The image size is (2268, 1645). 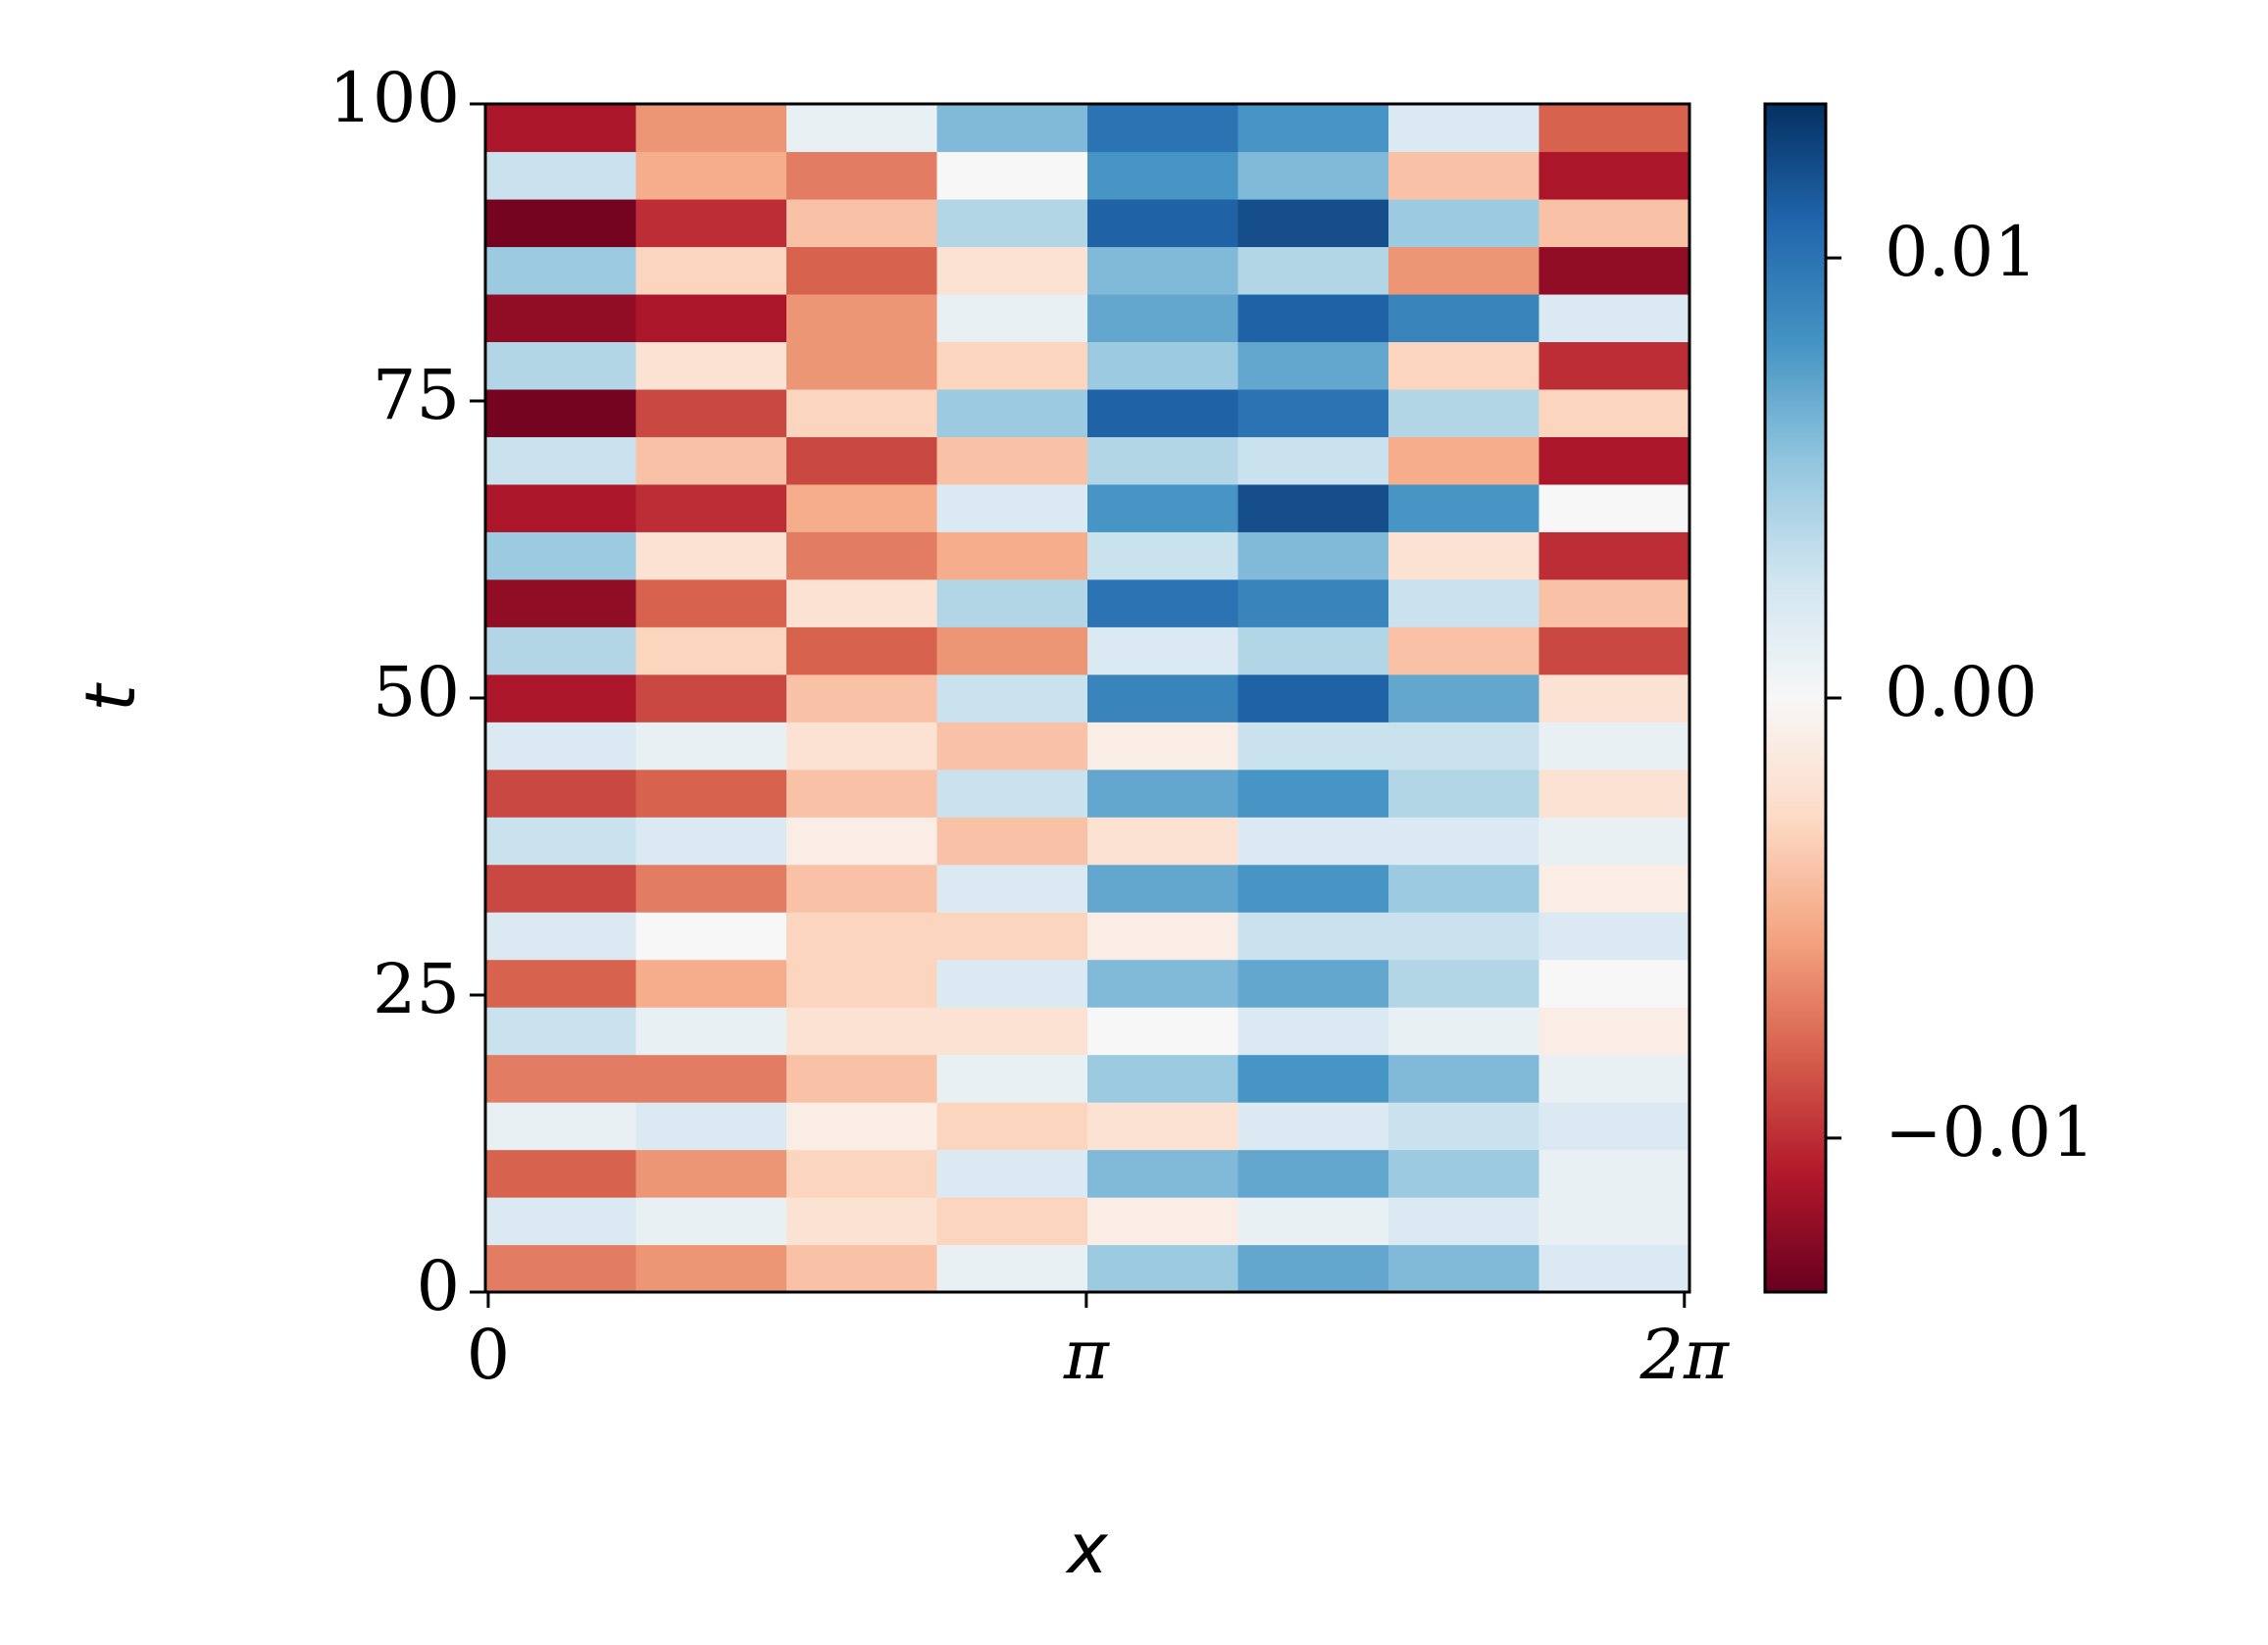 What do you see at coordinates (489, 1355) in the screenshot?
I see `x-tick-label: 0` at bounding box center [489, 1355].